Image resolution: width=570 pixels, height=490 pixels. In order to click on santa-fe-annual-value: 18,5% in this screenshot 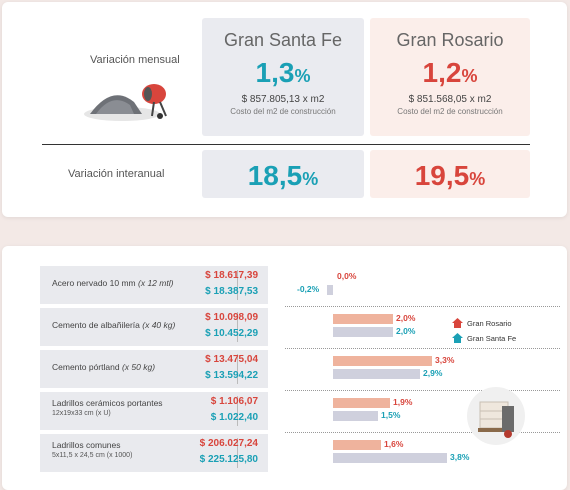, I will do `click(283, 175)`.